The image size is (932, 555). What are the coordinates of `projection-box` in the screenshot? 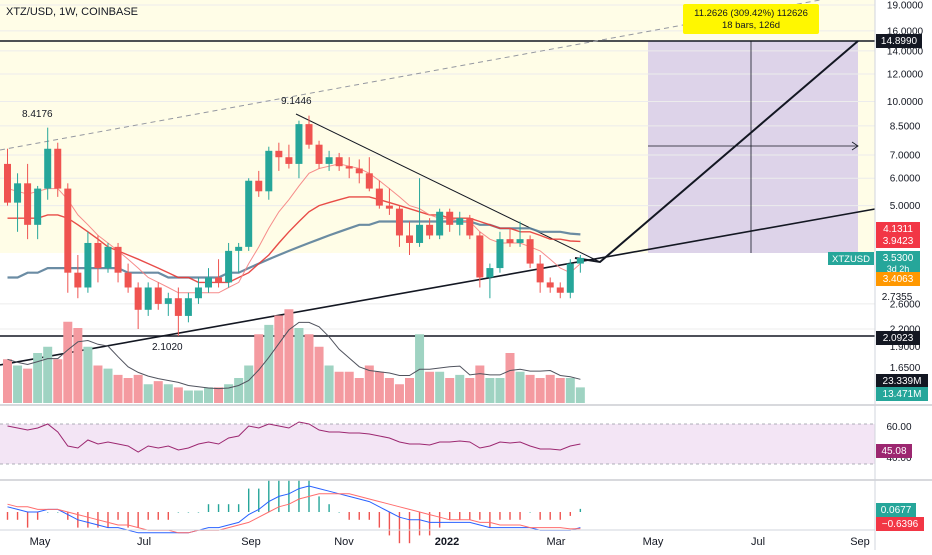 It's located at (753, 147).